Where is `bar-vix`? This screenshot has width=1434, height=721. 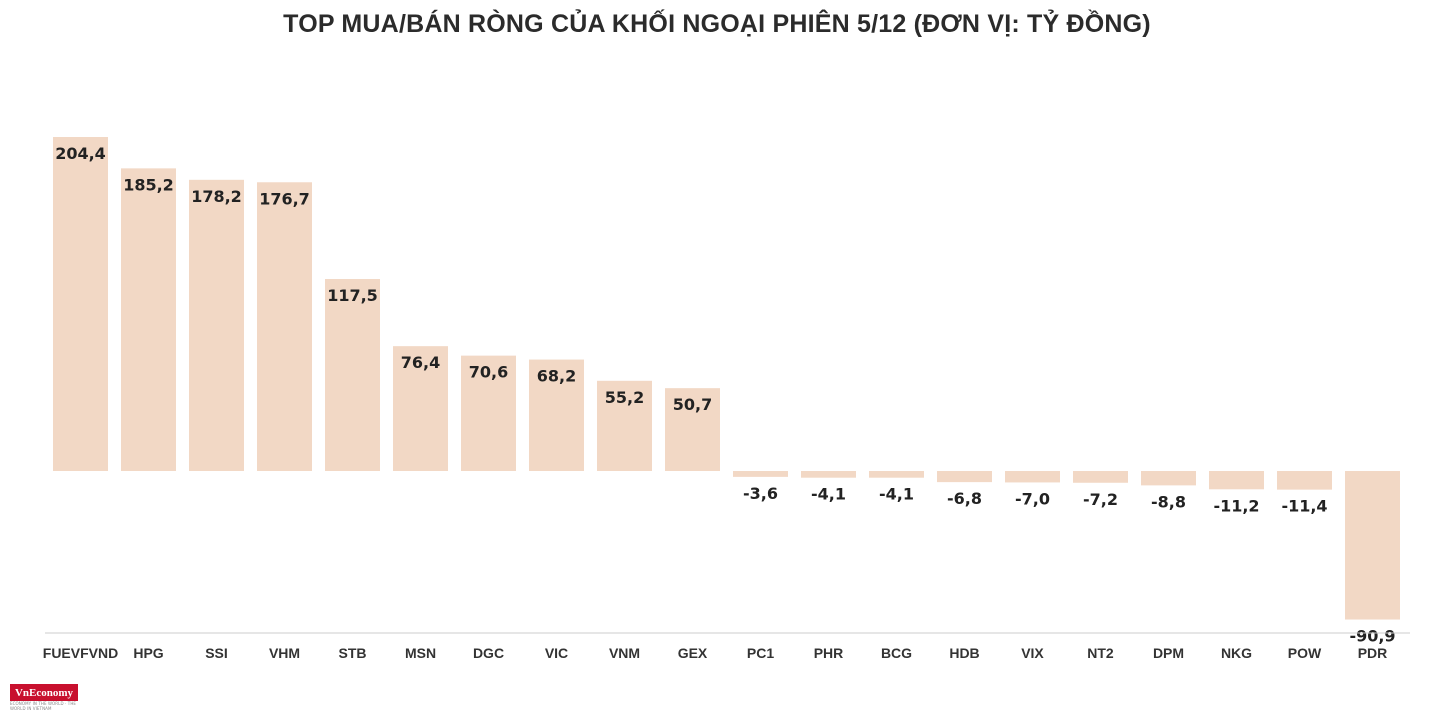 bar-vix is located at coordinates (1032, 477).